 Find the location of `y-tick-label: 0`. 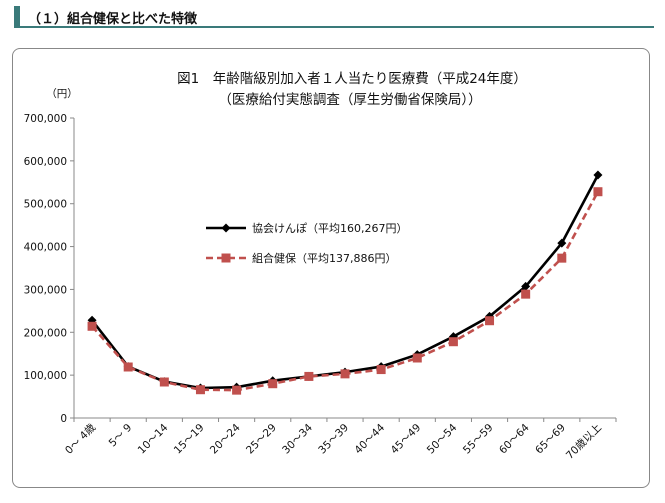

y-tick-label: 0 is located at coordinates (63, 419).